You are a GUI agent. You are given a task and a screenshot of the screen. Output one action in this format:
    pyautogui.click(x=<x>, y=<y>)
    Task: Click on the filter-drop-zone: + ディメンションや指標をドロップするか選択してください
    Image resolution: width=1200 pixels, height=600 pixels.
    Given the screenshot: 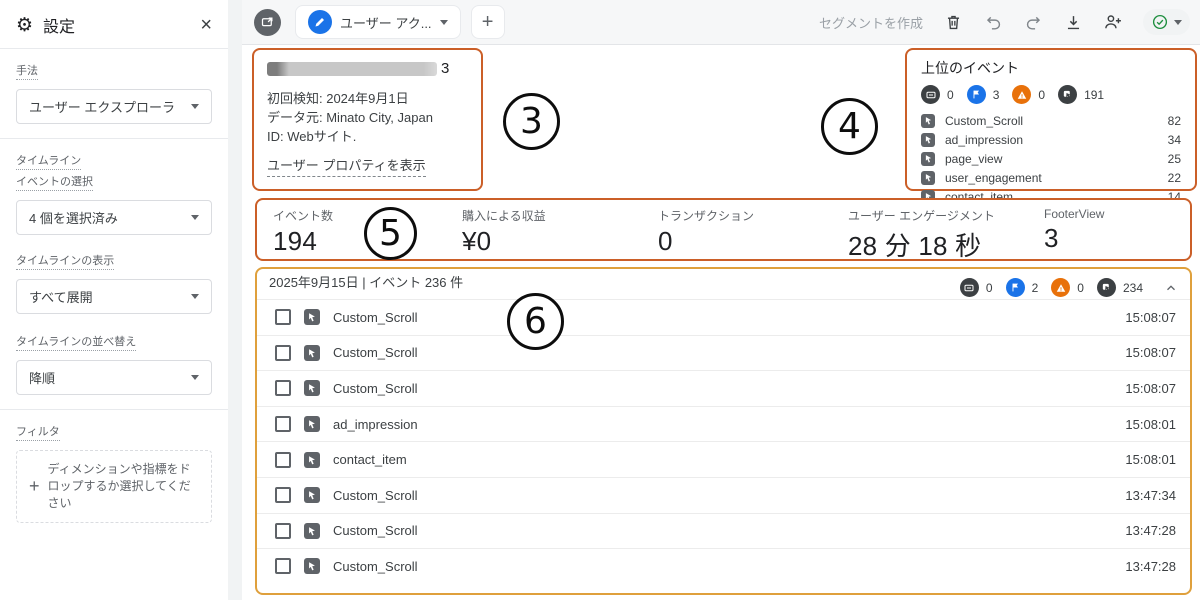 What is the action you would take?
    pyautogui.click(x=114, y=486)
    